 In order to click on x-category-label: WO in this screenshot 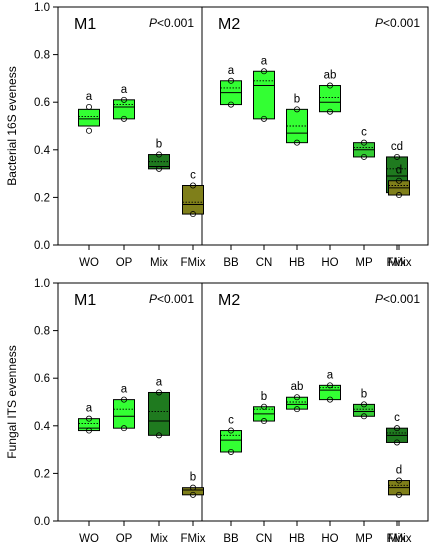, I will do `click(89, 539)`.